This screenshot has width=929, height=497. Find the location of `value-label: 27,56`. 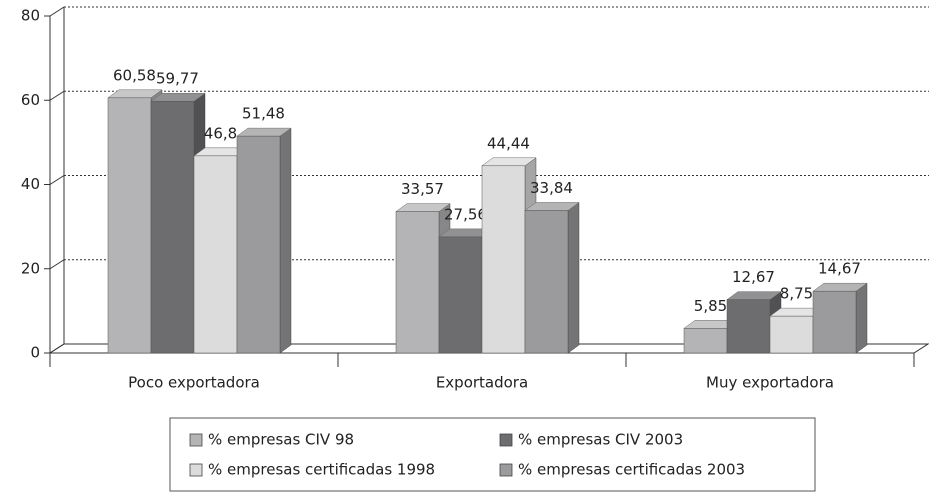

value-label: 27,56 is located at coordinates (465, 214).